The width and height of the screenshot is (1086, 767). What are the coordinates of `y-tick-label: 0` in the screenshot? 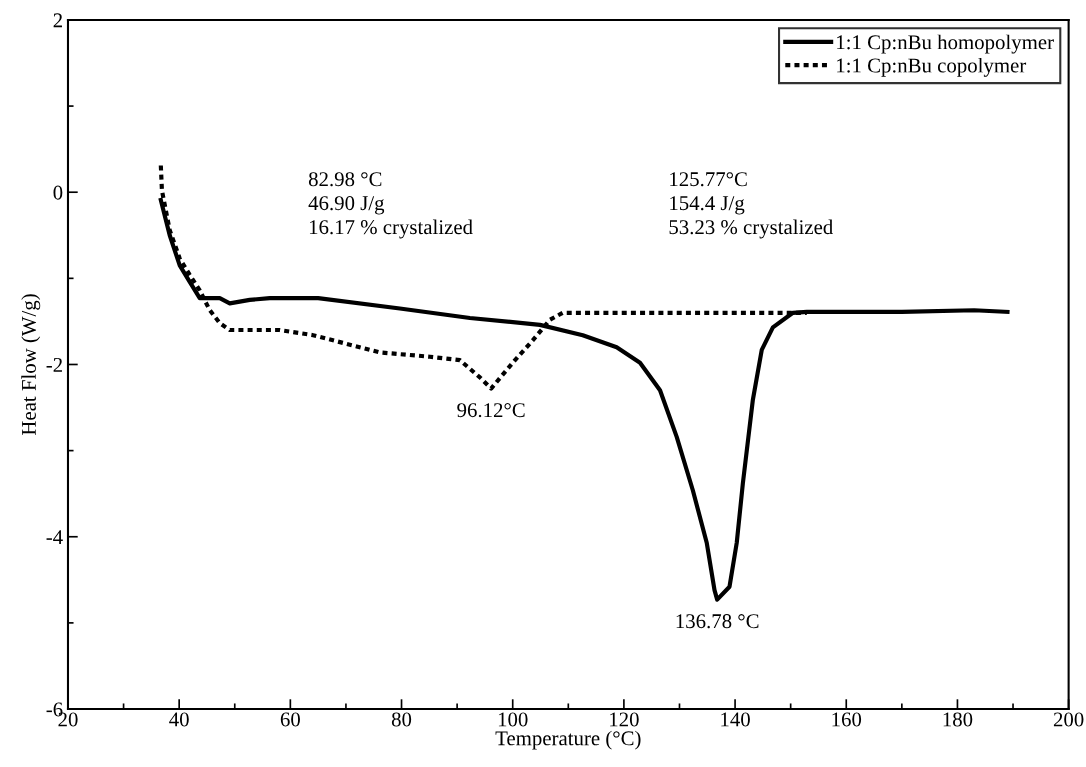 It's located at (58, 192).